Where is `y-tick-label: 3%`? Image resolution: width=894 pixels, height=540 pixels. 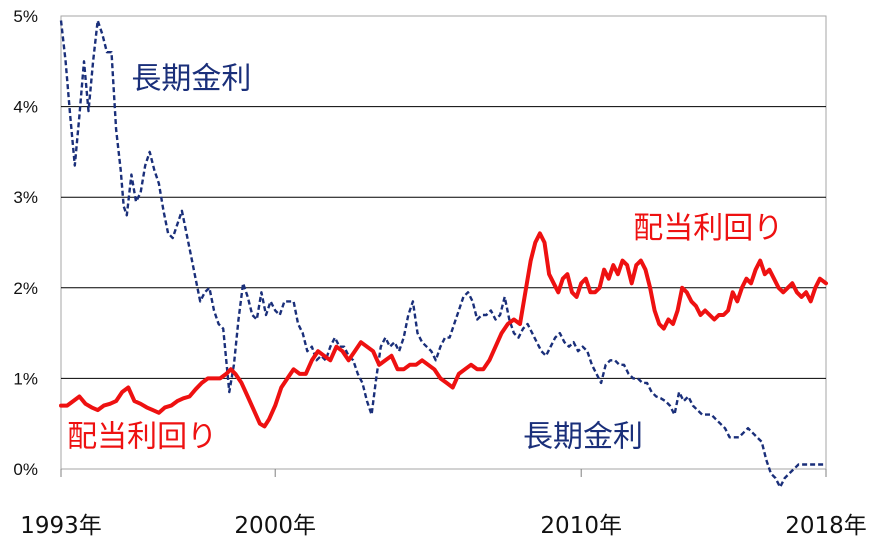
y-tick-label: 3% is located at coordinates (25, 197).